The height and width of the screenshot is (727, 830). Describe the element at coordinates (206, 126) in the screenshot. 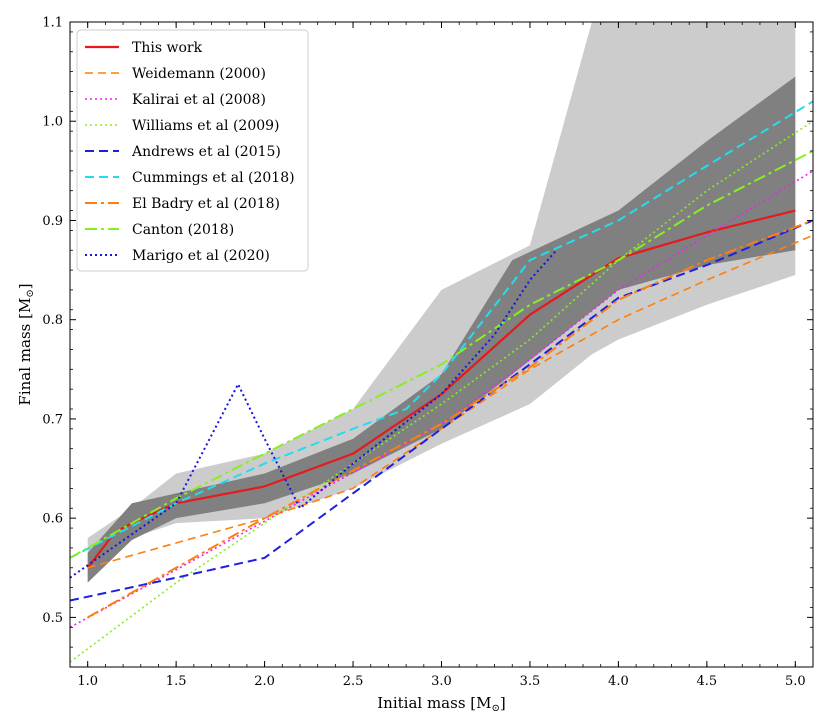

I see `legend-label-williams-et-al-2009: Williams et al (2009)` at that location.